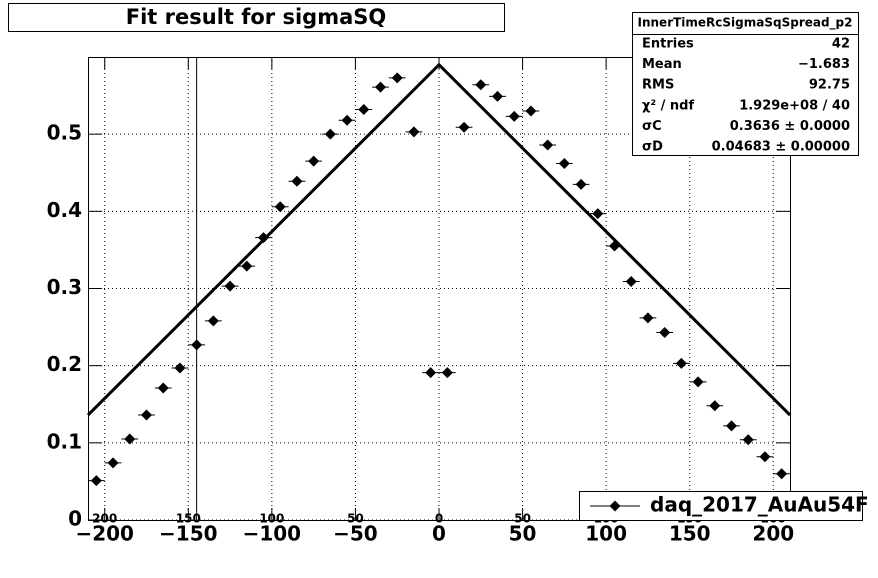 The height and width of the screenshot is (578, 878). Describe the element at coordinates (841, 44) in the screenshot. I see `stats-value: 42` at that location.